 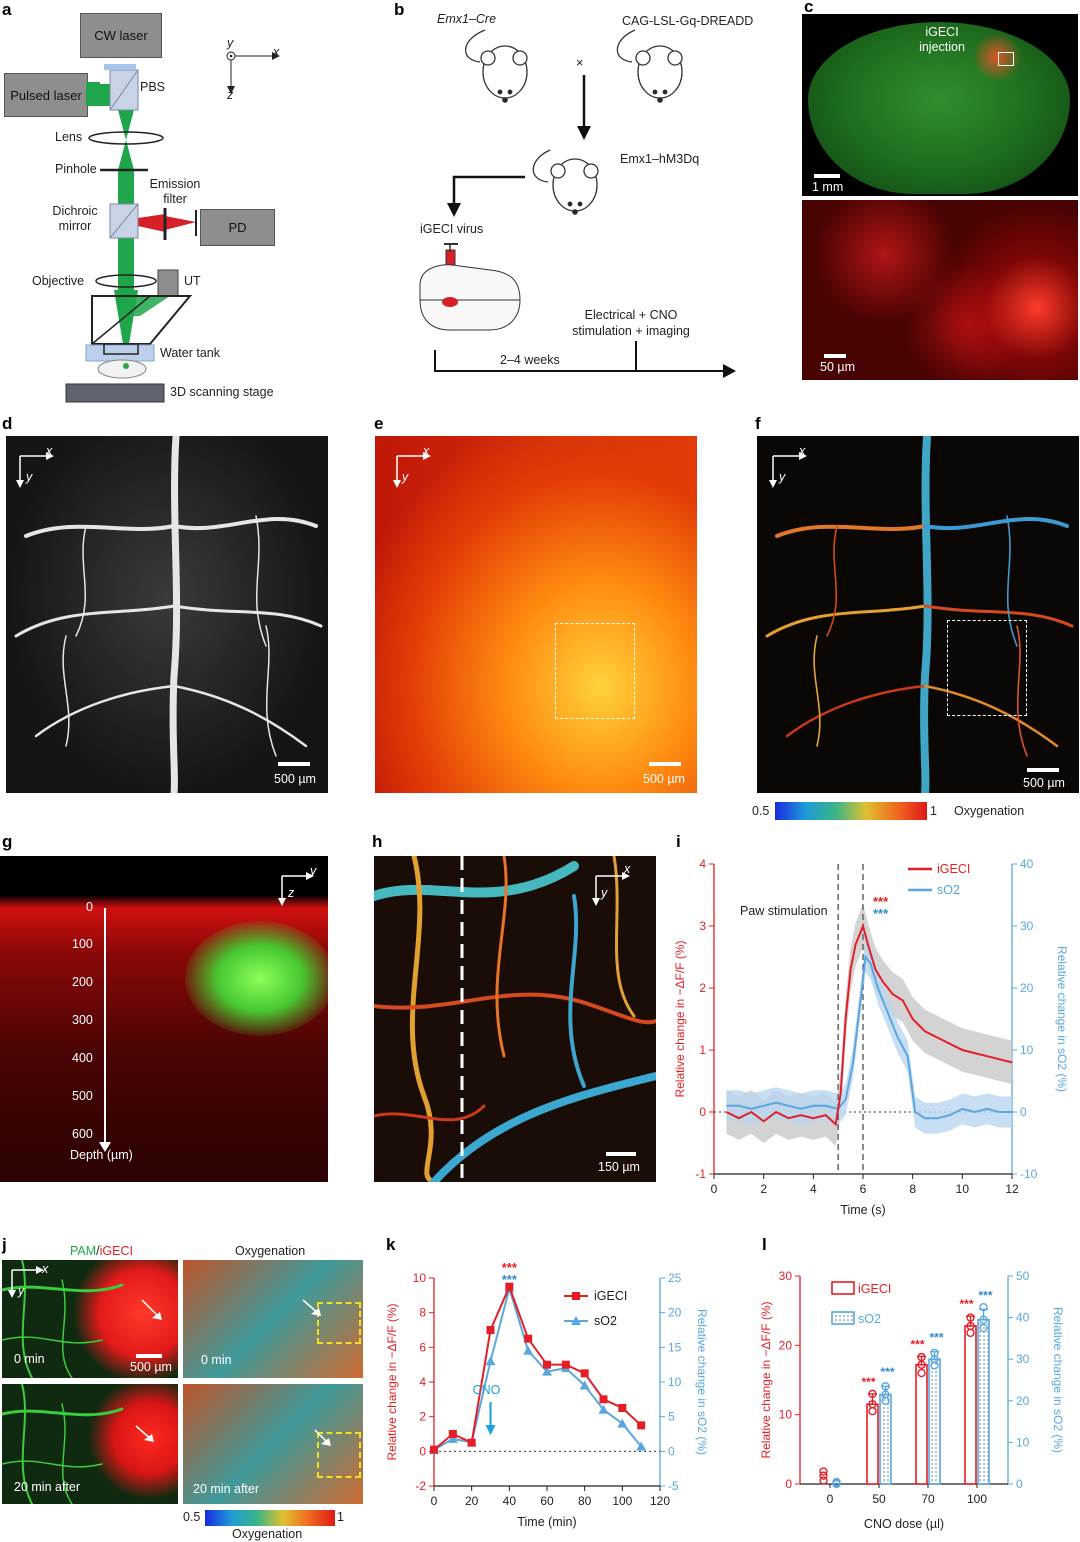 What do you see at coordinates (970, 1405) in the screenshot?
I see `bar-igeci` at bounding box center [970, 1405].